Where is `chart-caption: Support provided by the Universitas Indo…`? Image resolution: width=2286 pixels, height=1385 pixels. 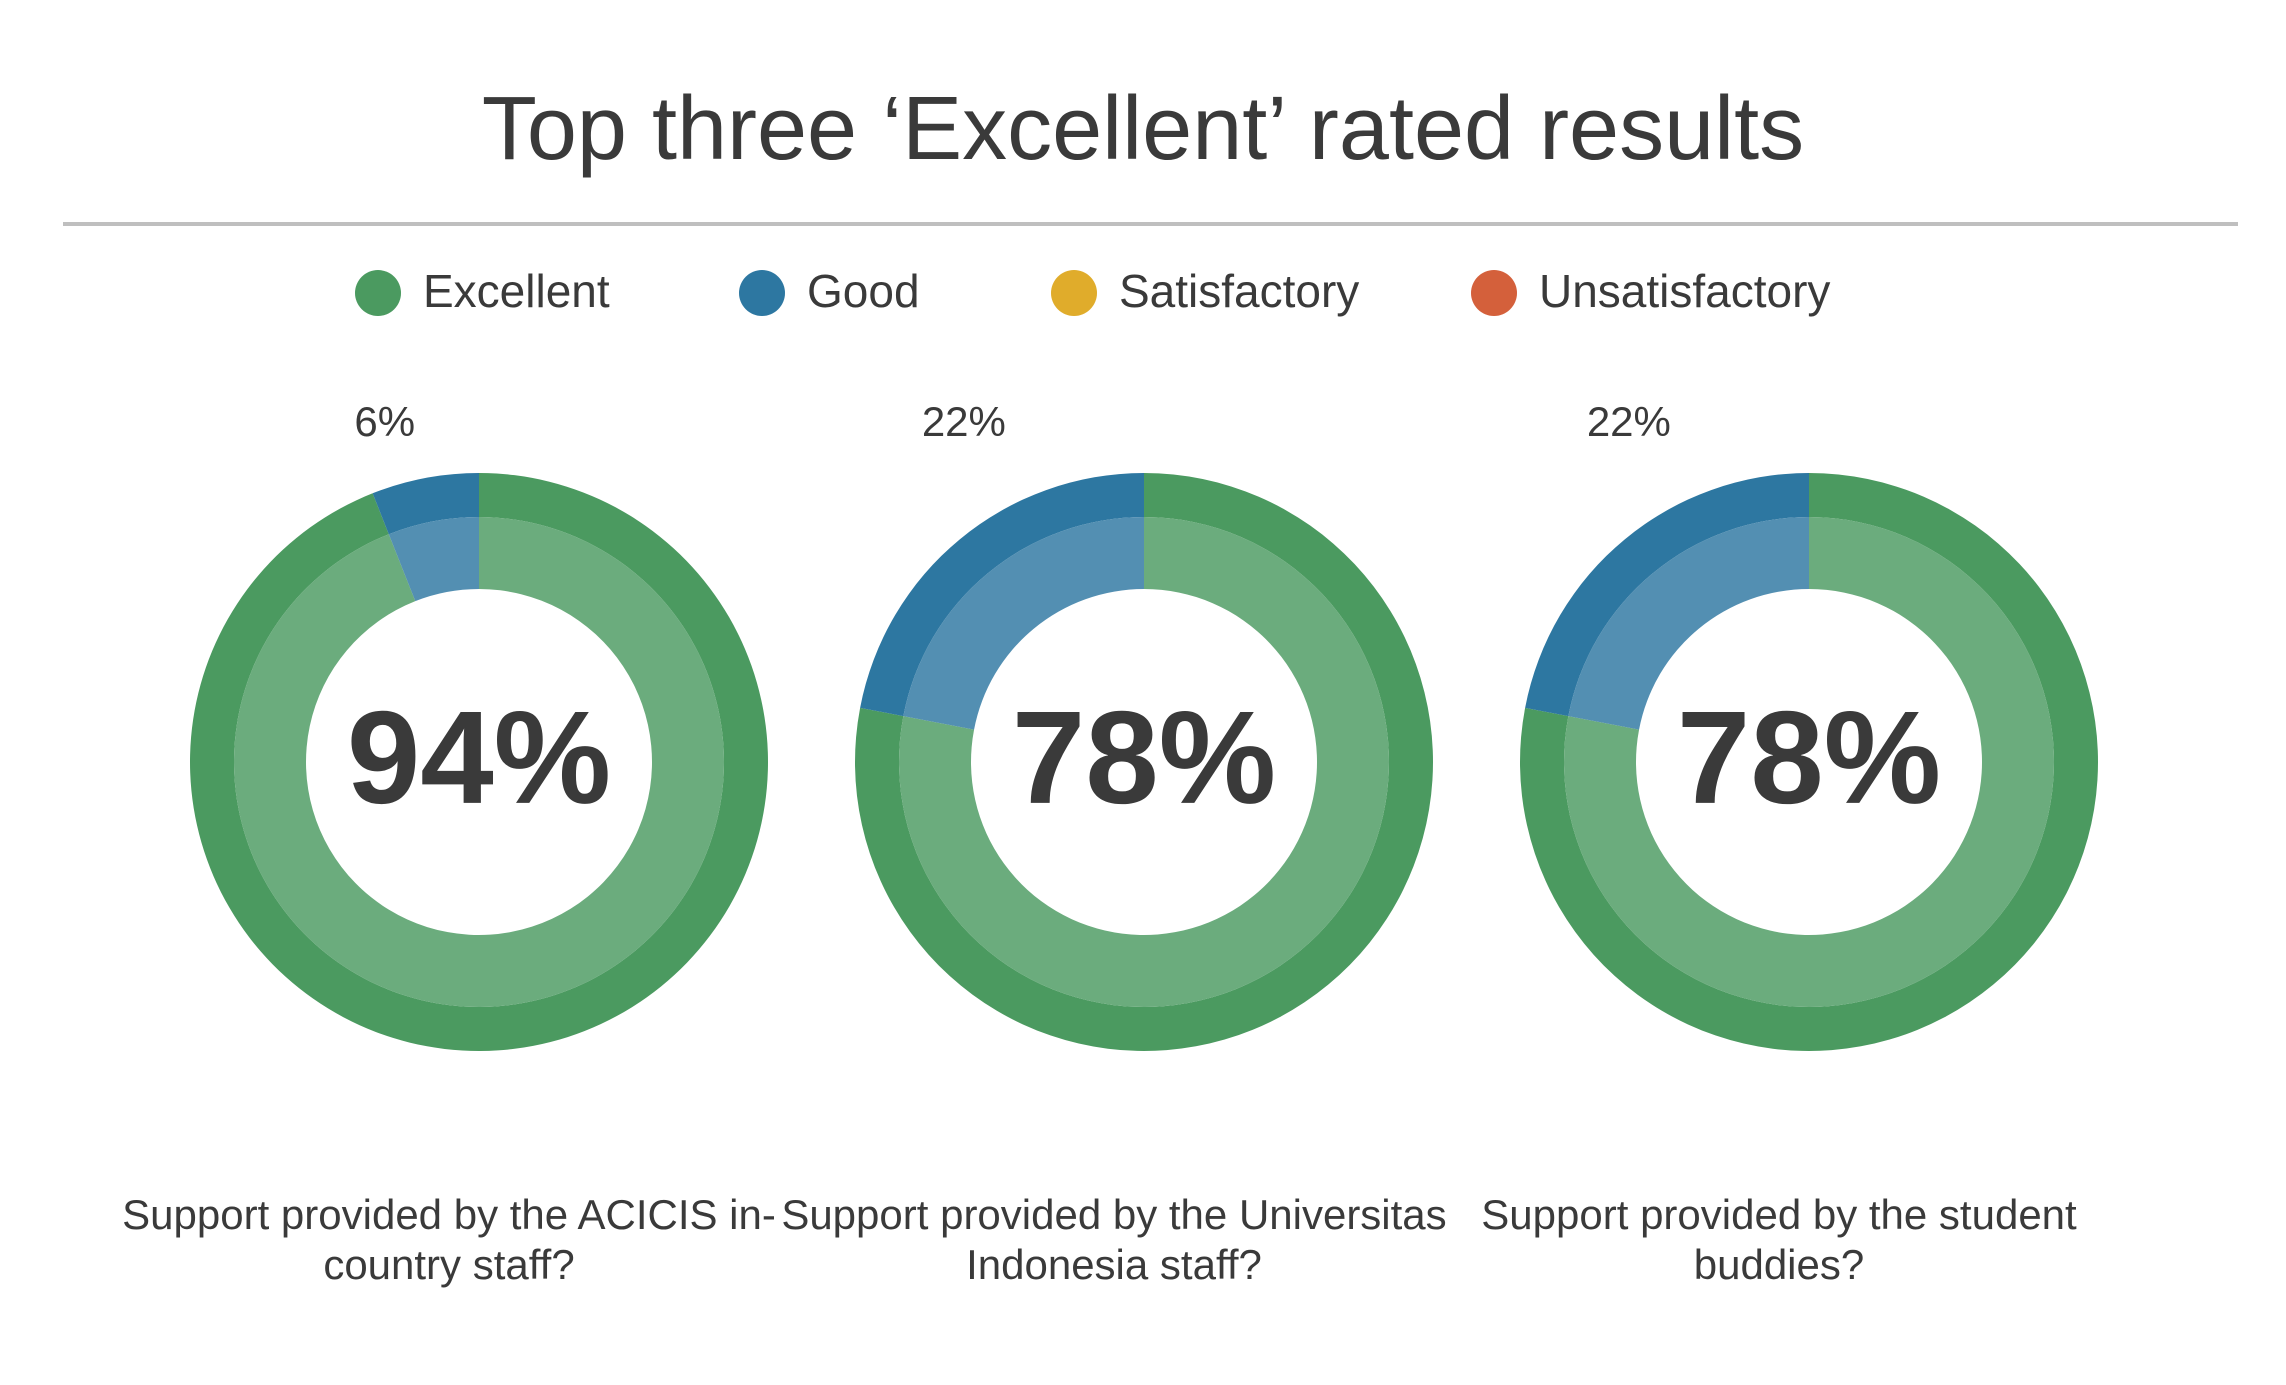
chart-caption: Support provided by the Universitas Indo… is located at coordinates (1114, 1239).